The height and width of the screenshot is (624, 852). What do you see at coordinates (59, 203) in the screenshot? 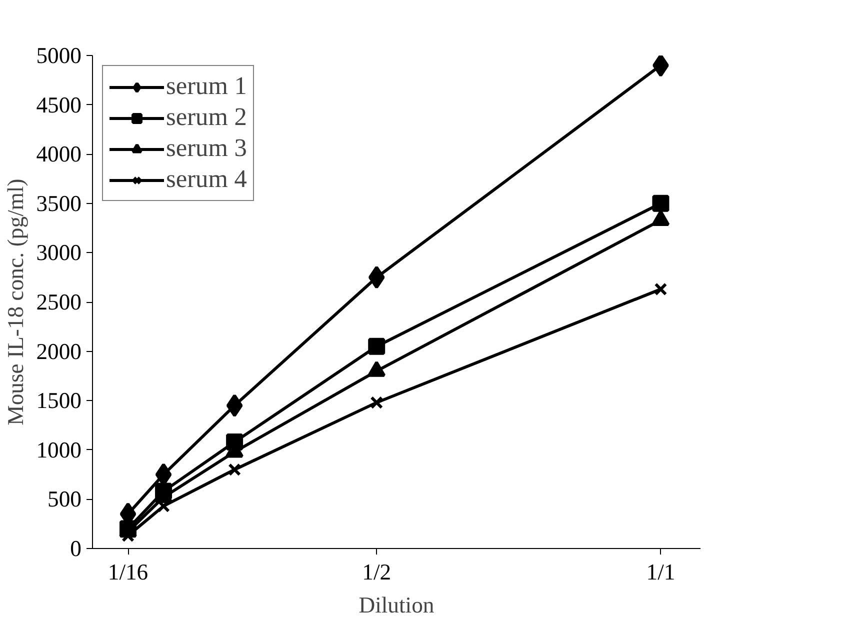
I see `y-tick-label: 3500` at bounding box center [59, 203].